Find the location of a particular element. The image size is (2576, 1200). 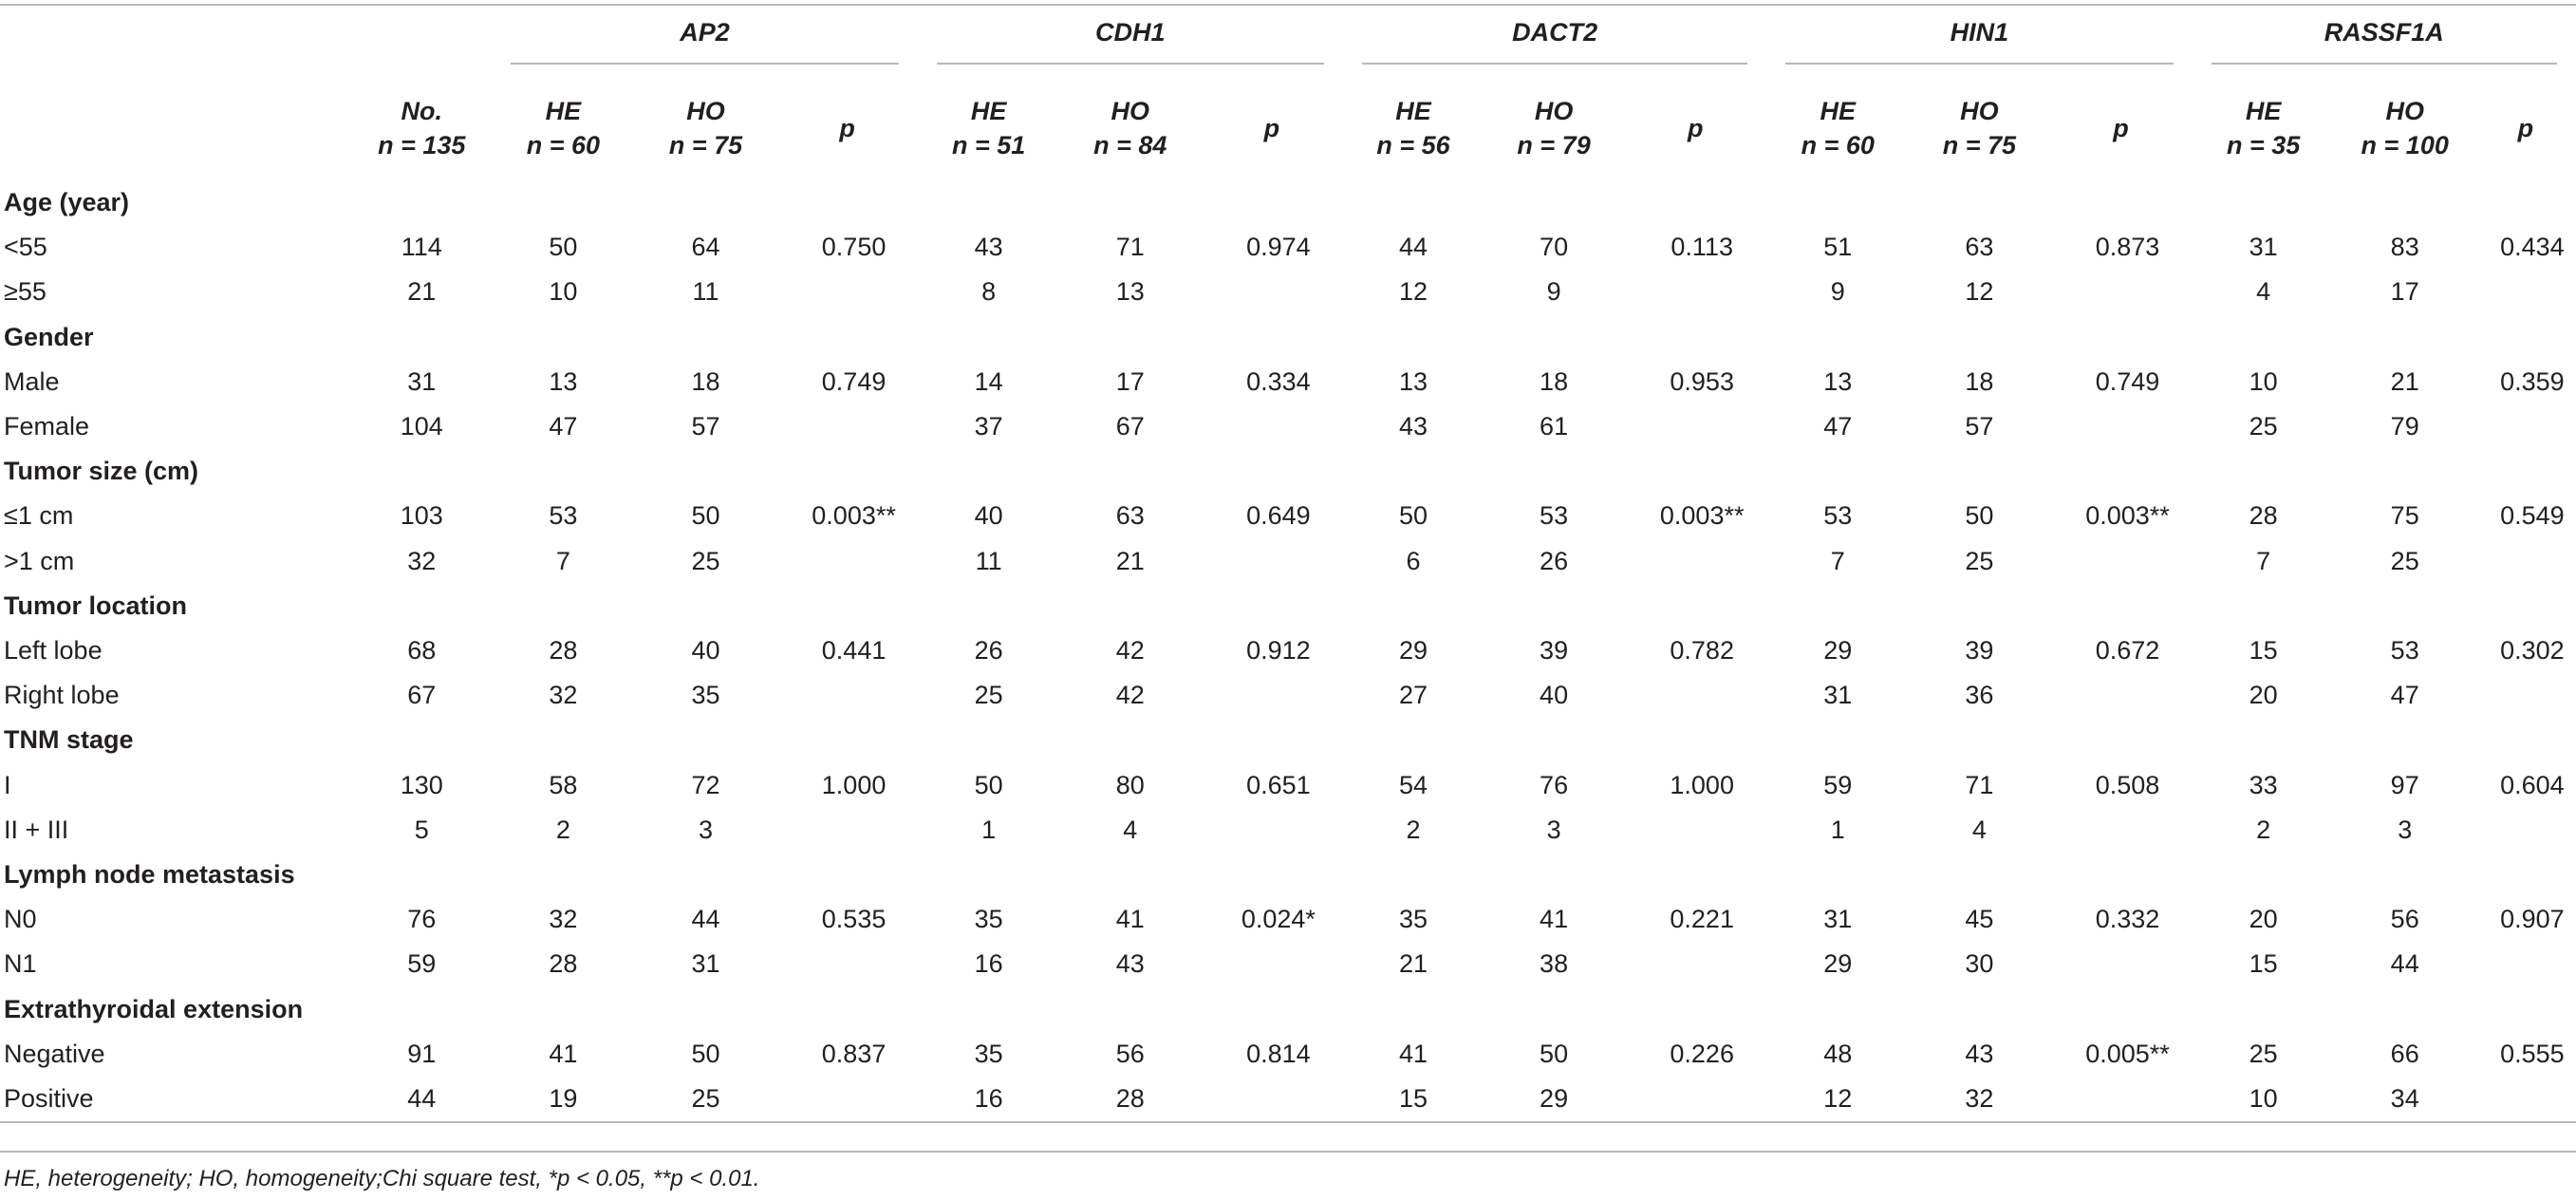

p-value-cell: 0.912 is located at coordinates (1279, 650).